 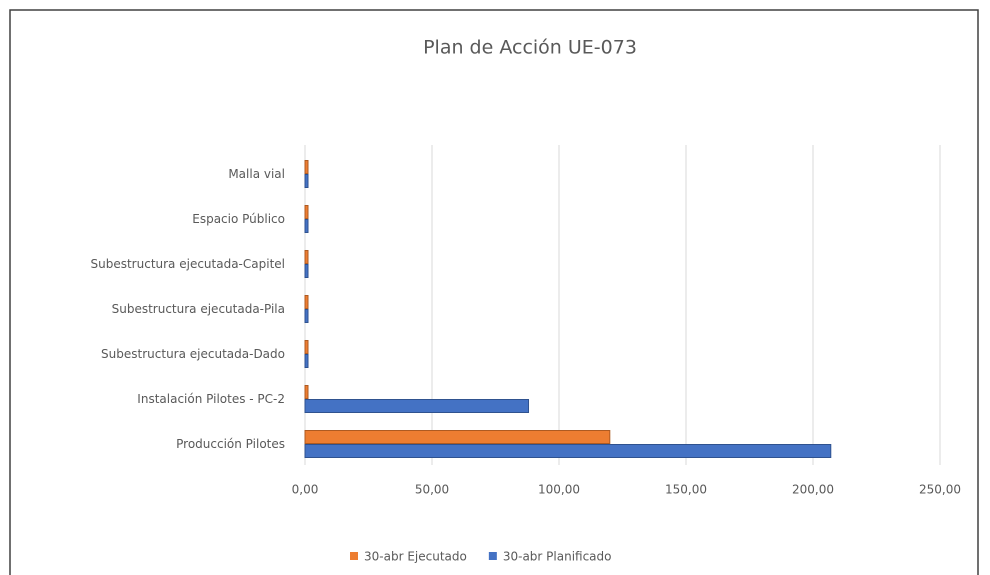 What do you see at coordinates (415, 557) in the screenshot?
I see `legend-label: 30-abr Ejecutado` at bounding box center [415, 557].